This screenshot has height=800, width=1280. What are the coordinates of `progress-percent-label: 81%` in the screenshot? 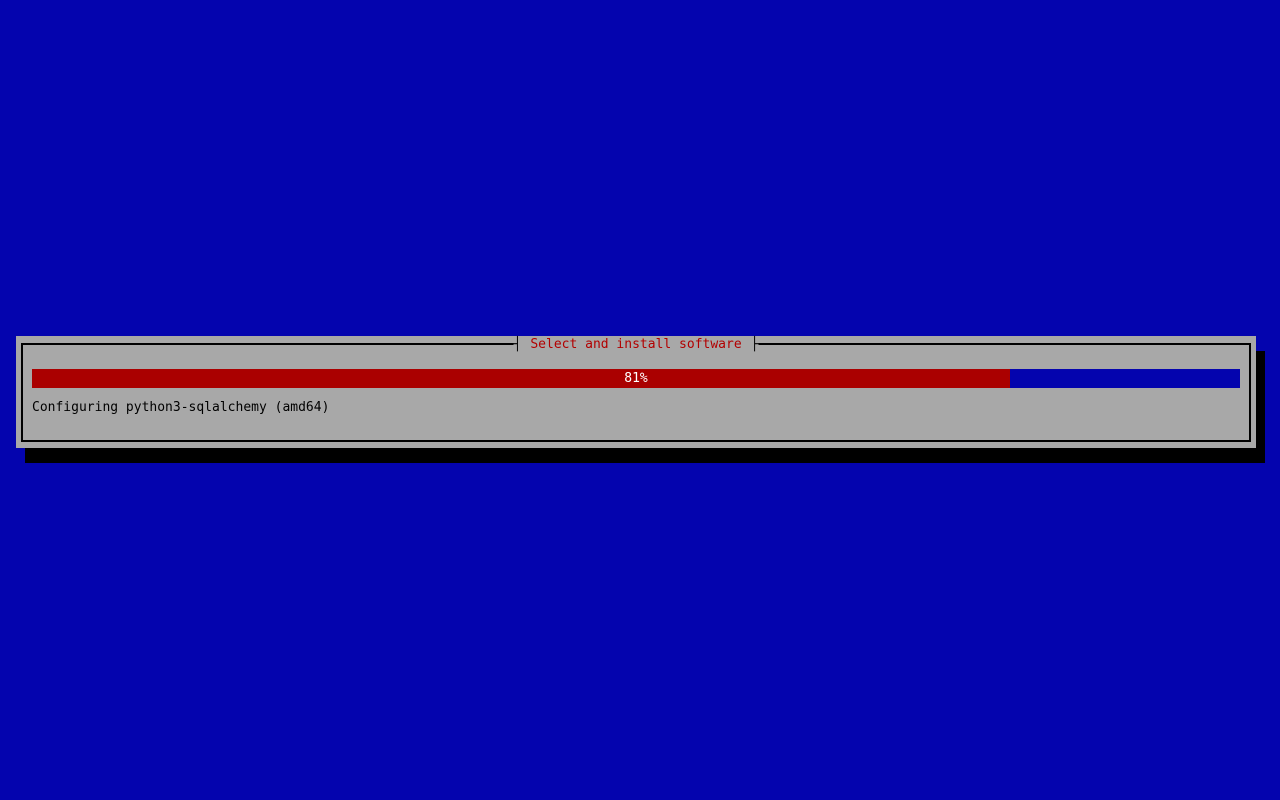 It's located at (636, 378).